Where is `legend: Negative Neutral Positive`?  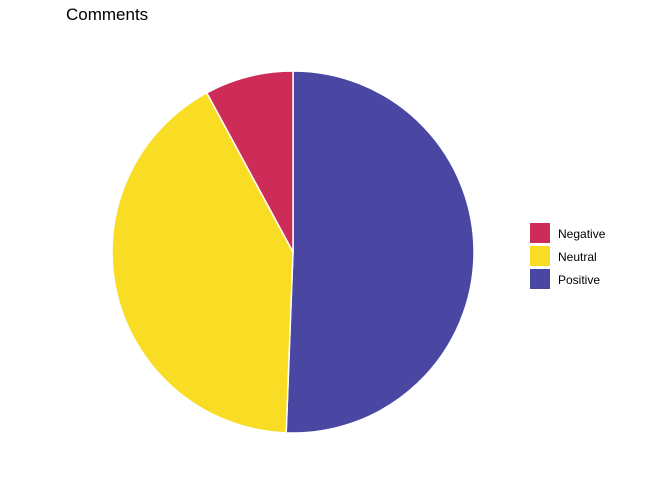 legend: Negative Neutral Positive is located at coordinates (568, 256).